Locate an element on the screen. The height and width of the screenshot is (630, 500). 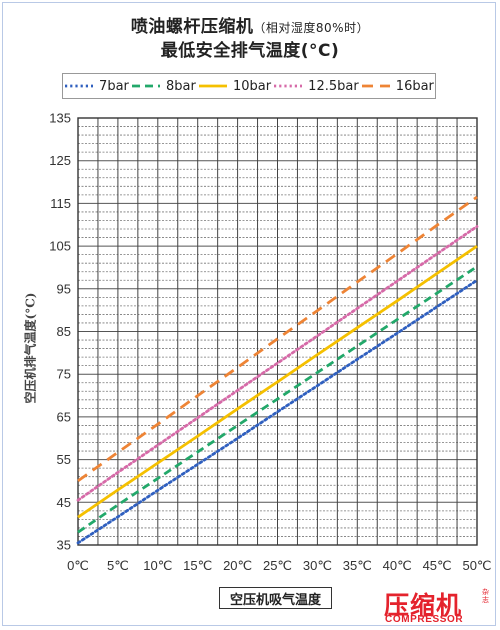
x-axis-label: 空压机吸气温度 is located at coordinates (275, 598).